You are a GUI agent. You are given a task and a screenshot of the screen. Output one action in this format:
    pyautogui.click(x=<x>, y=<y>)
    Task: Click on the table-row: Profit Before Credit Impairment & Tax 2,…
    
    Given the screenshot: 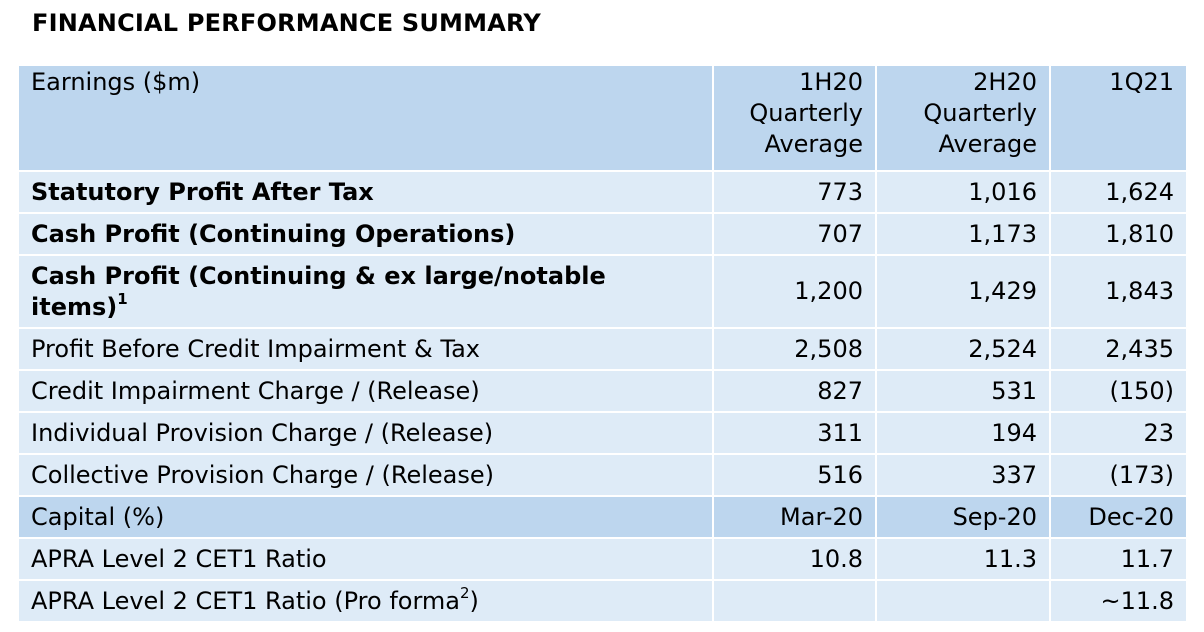 What is the action you would take?
    pyautogui.click(x=602, y=349)
    